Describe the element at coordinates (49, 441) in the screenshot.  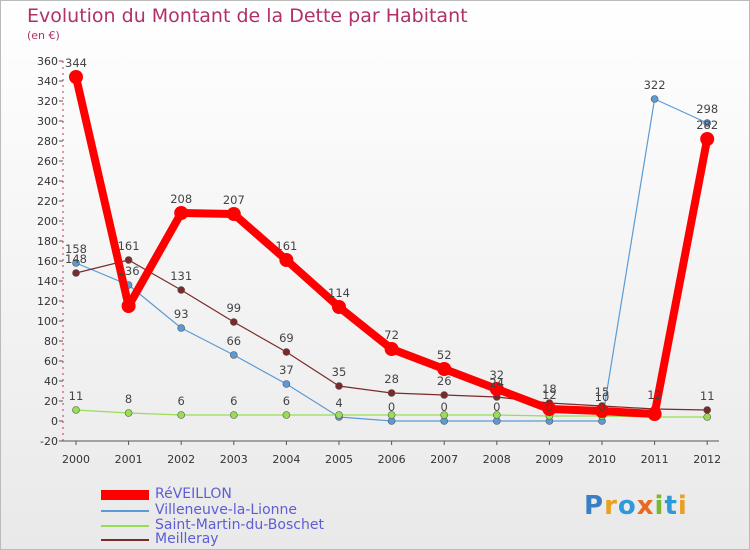
I see `y-tick-label: -20` at that location.